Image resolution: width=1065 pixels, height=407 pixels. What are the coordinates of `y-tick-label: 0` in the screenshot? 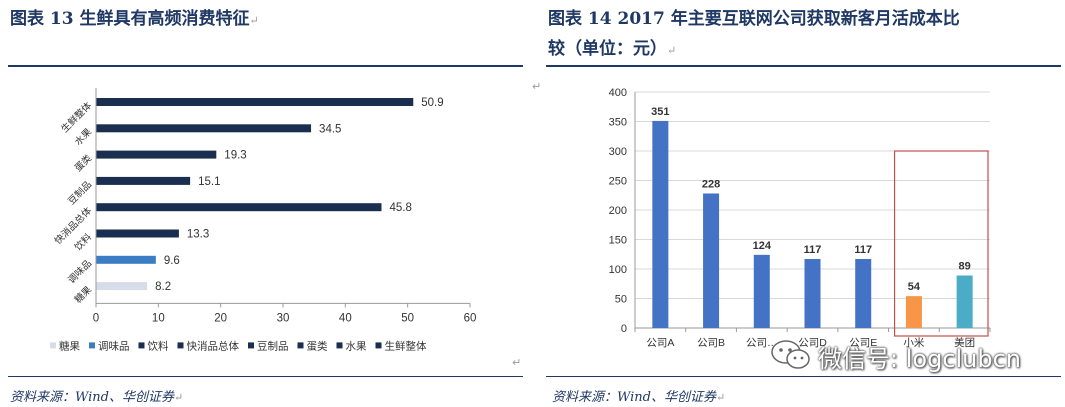 It's located at (624, 329).